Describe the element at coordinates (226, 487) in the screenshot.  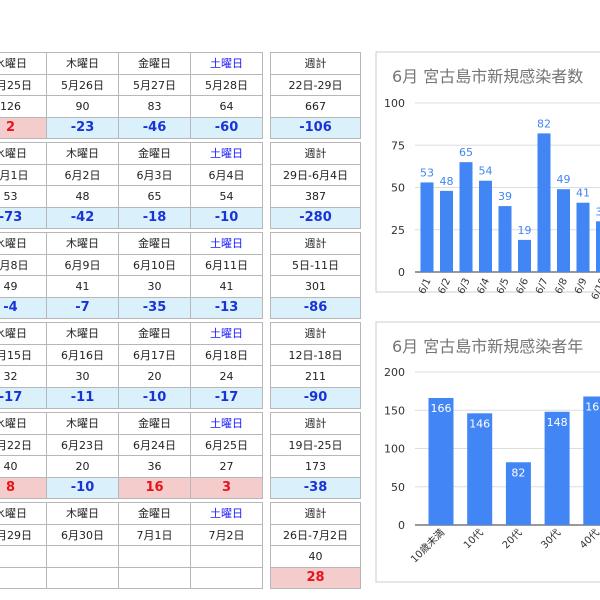
I see `diff-cell: 3` at that location.